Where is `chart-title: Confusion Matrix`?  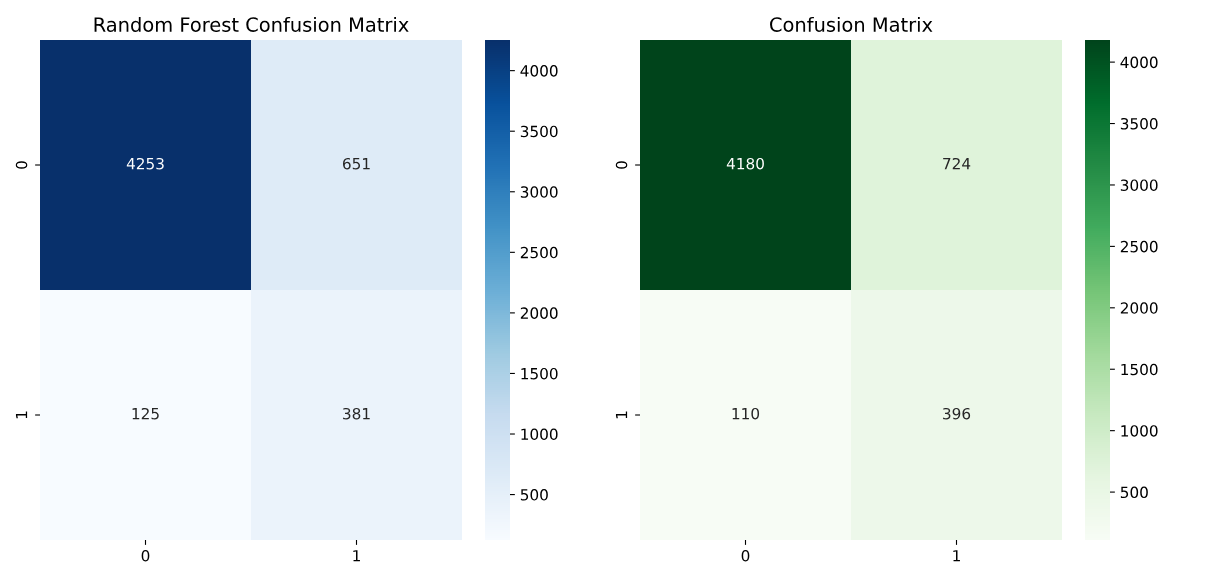
chart-title: Confusion Matrix is located at coordinates (851, 24).